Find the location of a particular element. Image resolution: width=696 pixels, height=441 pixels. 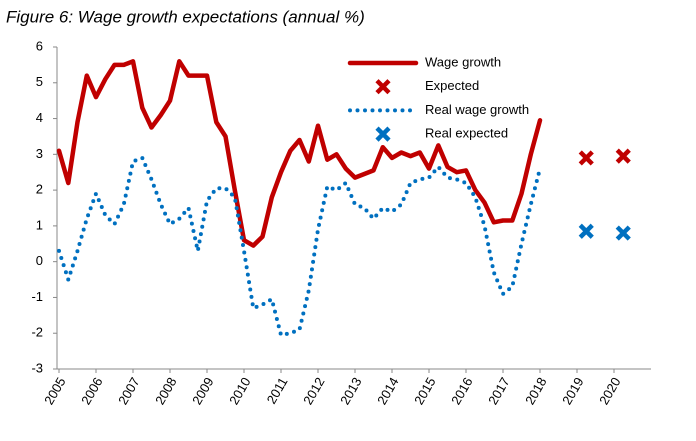

x-tick-label: 2016 is located at coordinates (461, 391).